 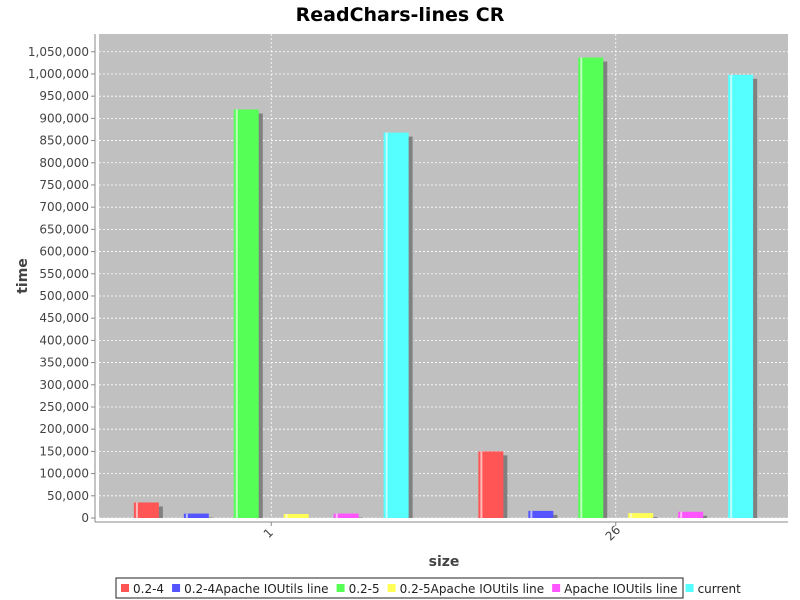 What do you see at coordinates (64, 429) in the screenshot?
I see `y-tick-label: 200,000` at bounding box center [64, 429].